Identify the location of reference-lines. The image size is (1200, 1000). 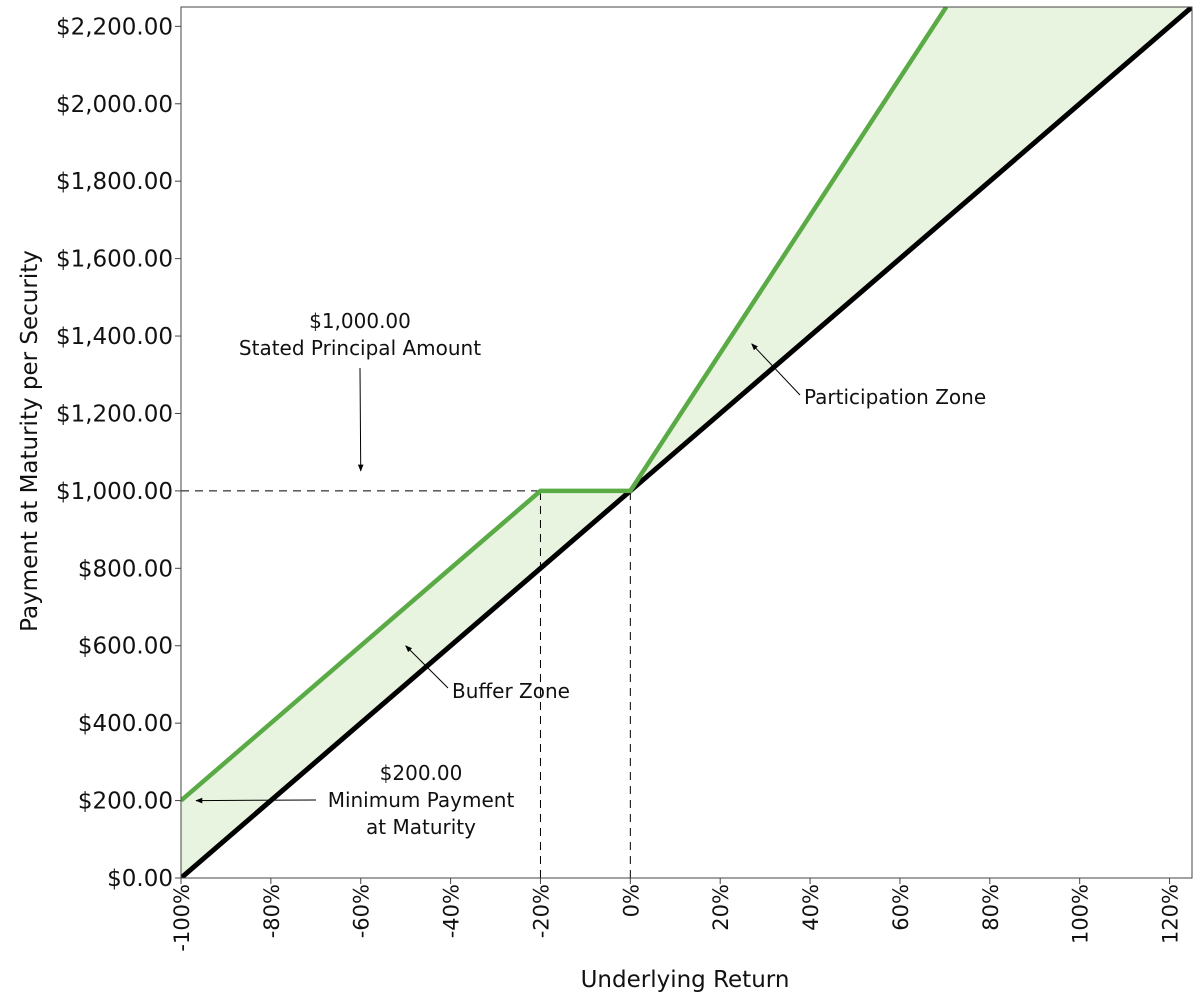
(406, 684).